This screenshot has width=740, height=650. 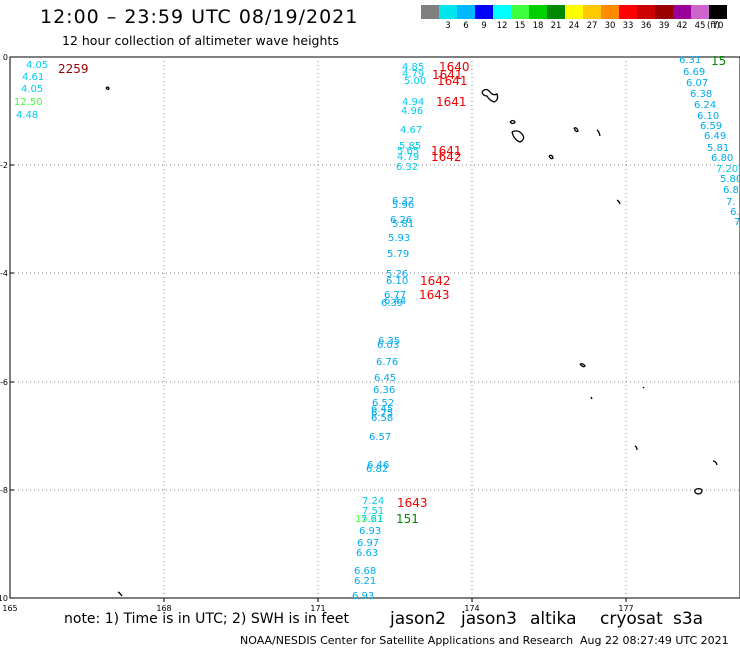 What do you see at coordinates (370, 531) in the screenshot?
I see `wave-height-value: 6.93` at bounding box center [370, 531].